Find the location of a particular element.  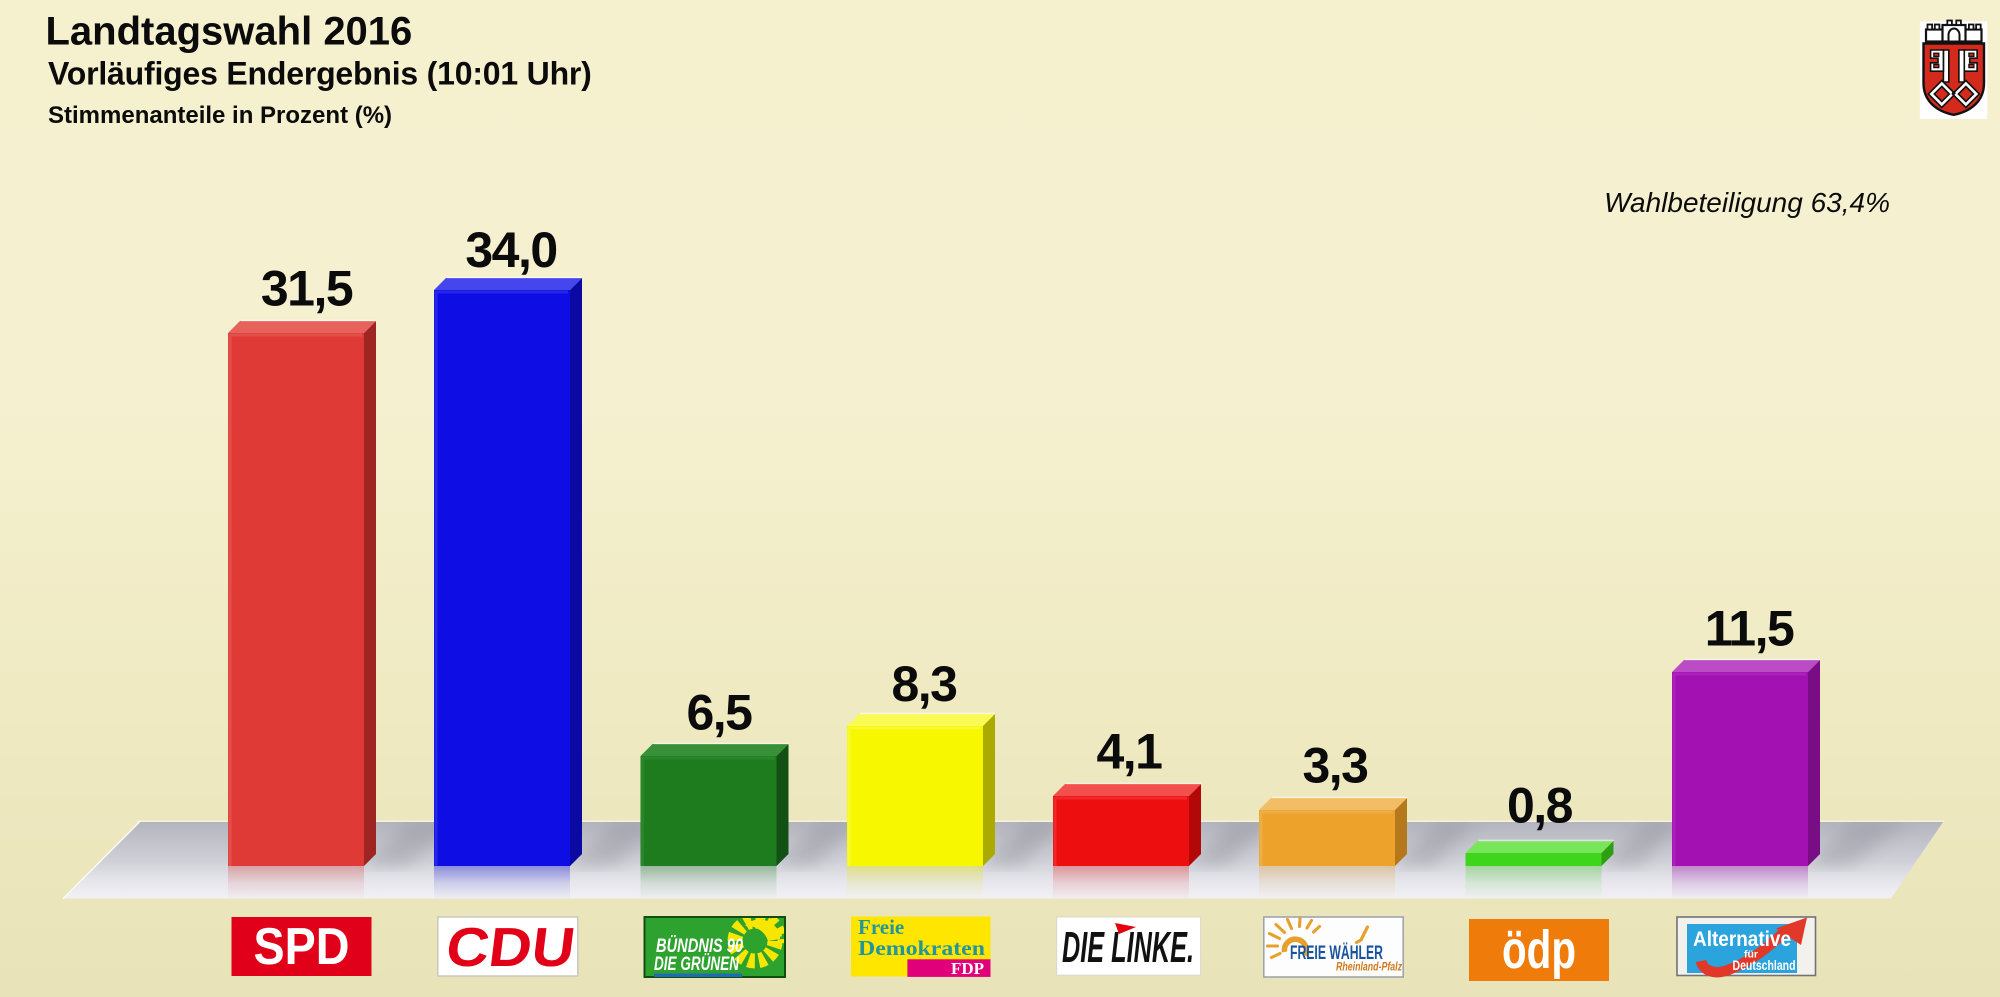

svg-text: für is located at coordinates (1751, 955).